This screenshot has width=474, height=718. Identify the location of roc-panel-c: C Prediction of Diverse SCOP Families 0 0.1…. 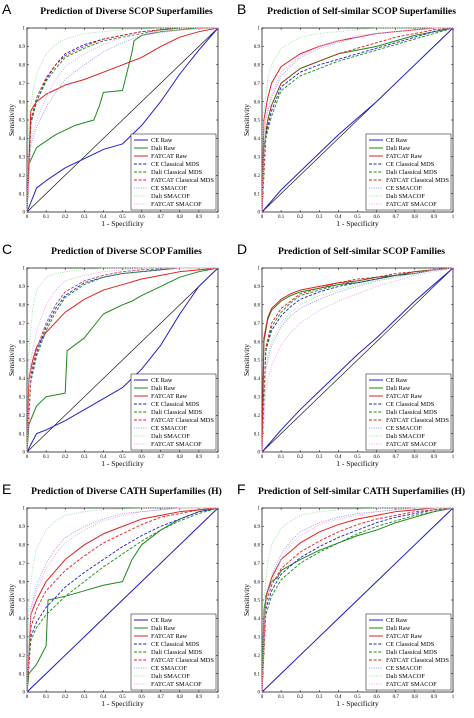
(111, 354).